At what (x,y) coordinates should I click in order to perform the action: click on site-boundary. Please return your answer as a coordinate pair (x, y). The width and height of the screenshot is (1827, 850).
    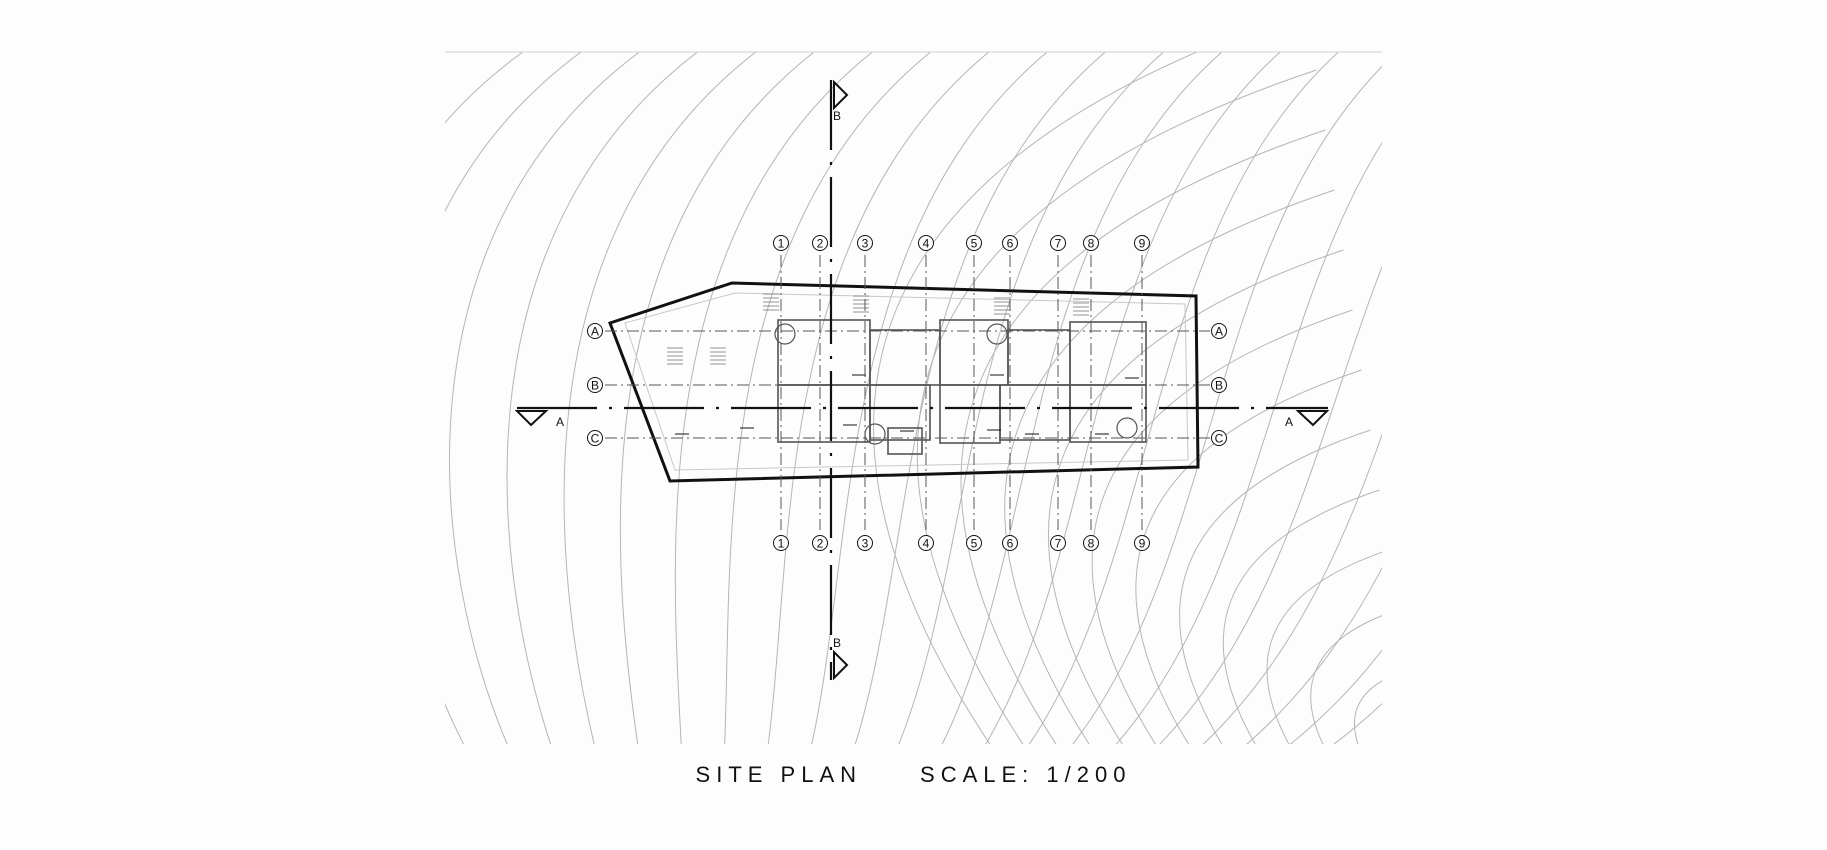
    Looking at the image, I should click on (904, 382).